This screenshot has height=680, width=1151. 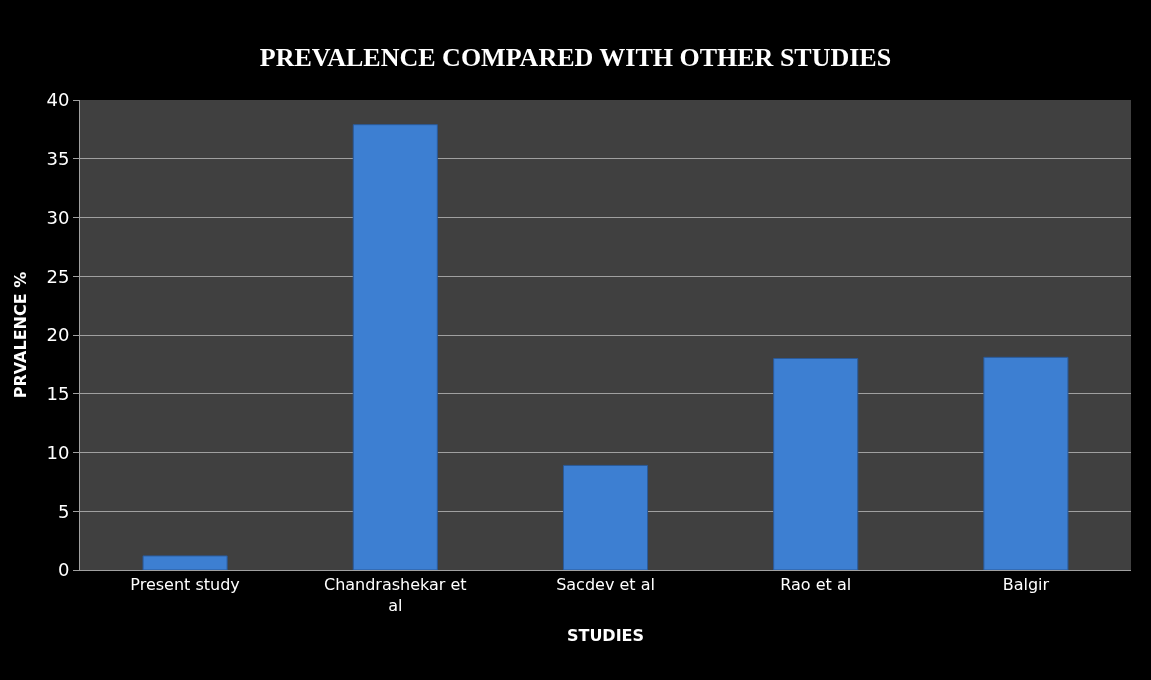 What do you see at coordinates (58, 335) in the screenshot?
I see `y-tick-label: 20` at bounding box center [58, 335].